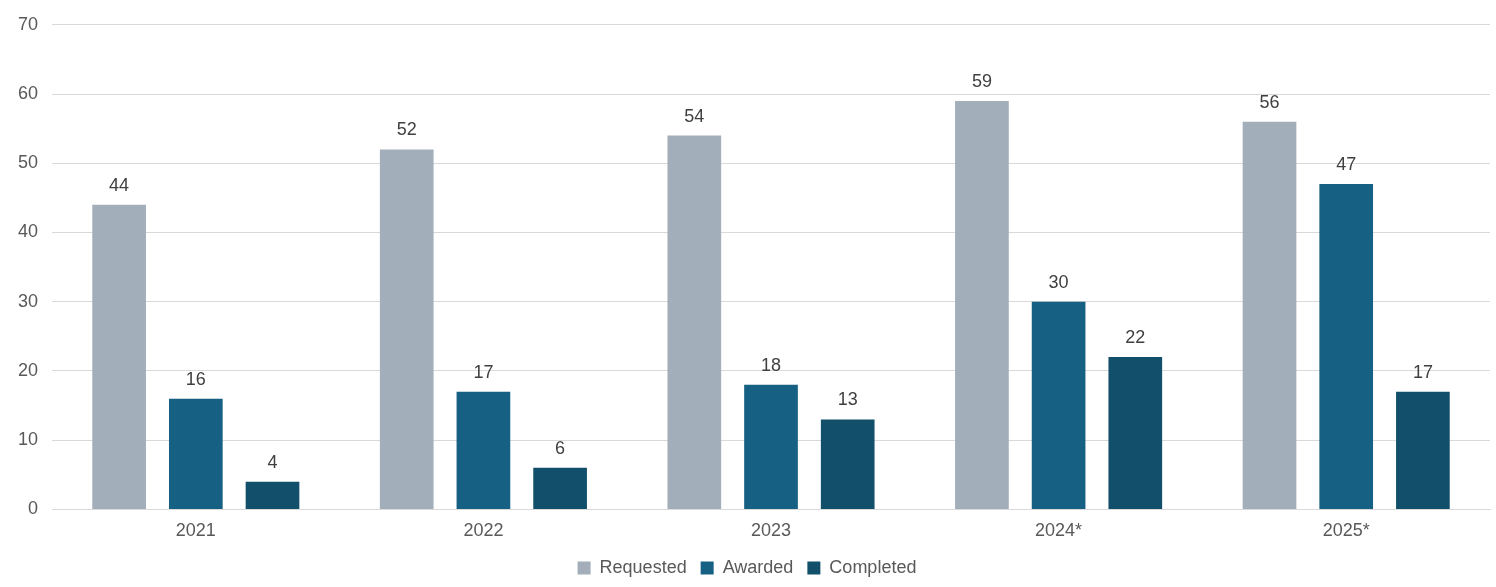 The image size is (1496, 587). What do you see at coordinates (28, 162) in the screenshot?
I see `y-tick-label: 50` at bounding box center [28, 162].